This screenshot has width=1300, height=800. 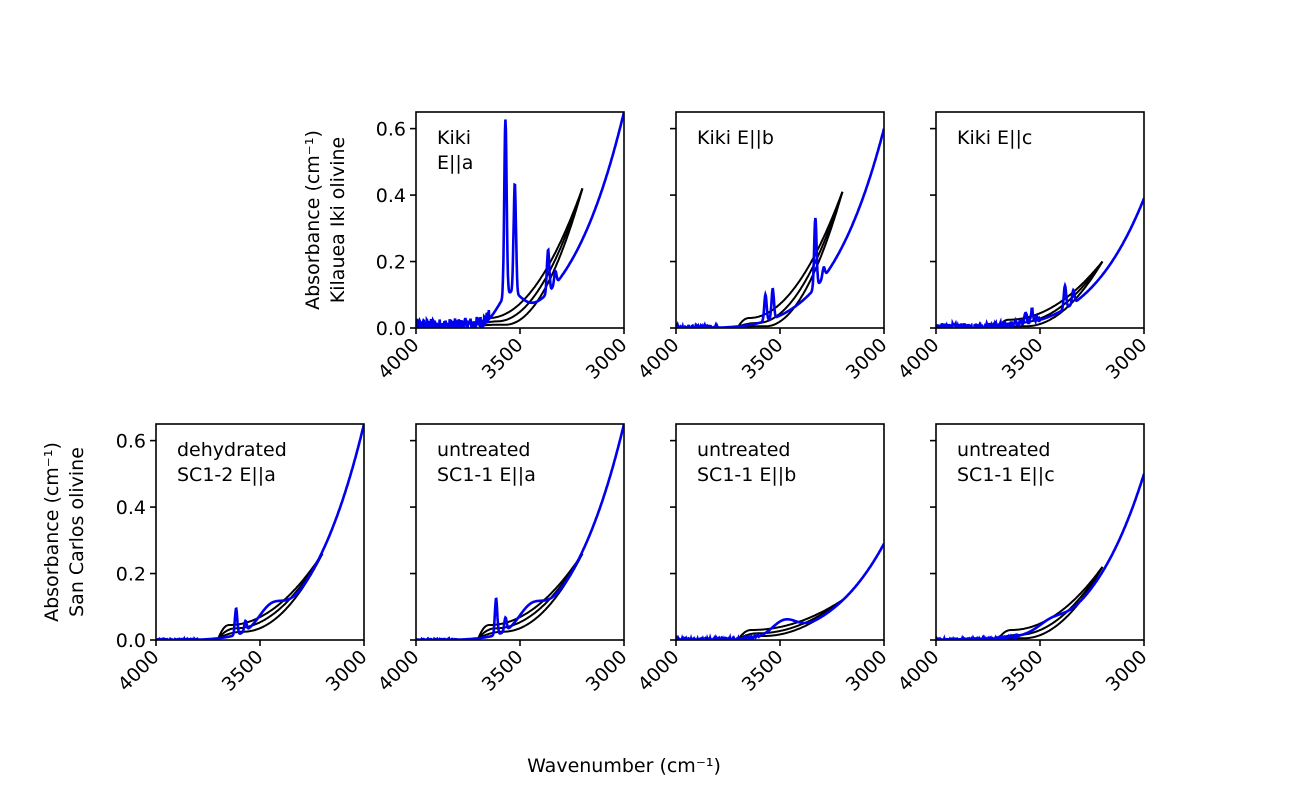 What do you see at coordinates (391, 329) in the screenshot?
I see `ytick-label-0-0: 0.0` at bounding box center [391, 329].